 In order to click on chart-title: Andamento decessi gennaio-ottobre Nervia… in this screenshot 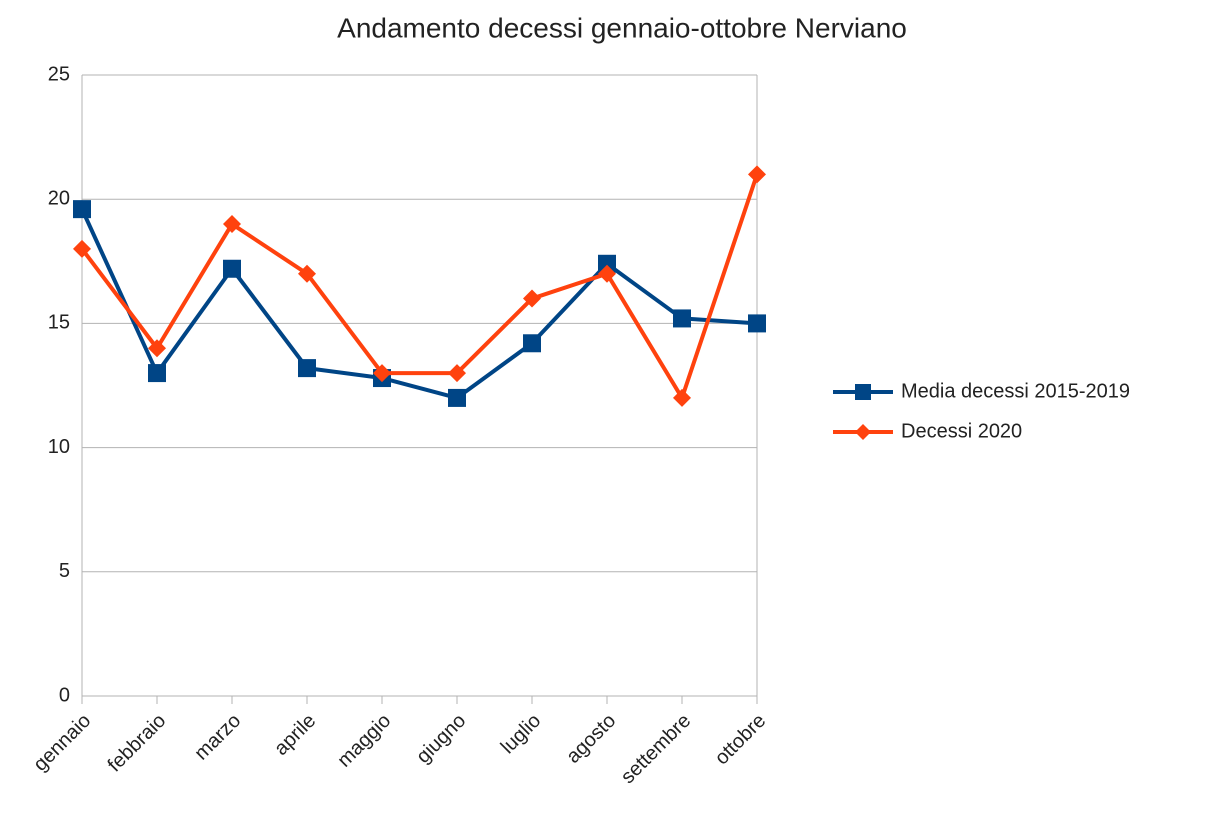, I will do `click(622, 27)`.